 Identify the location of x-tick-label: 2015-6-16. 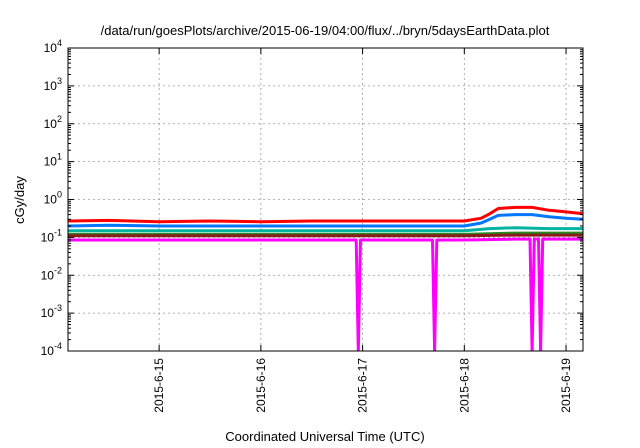
(261, 385).